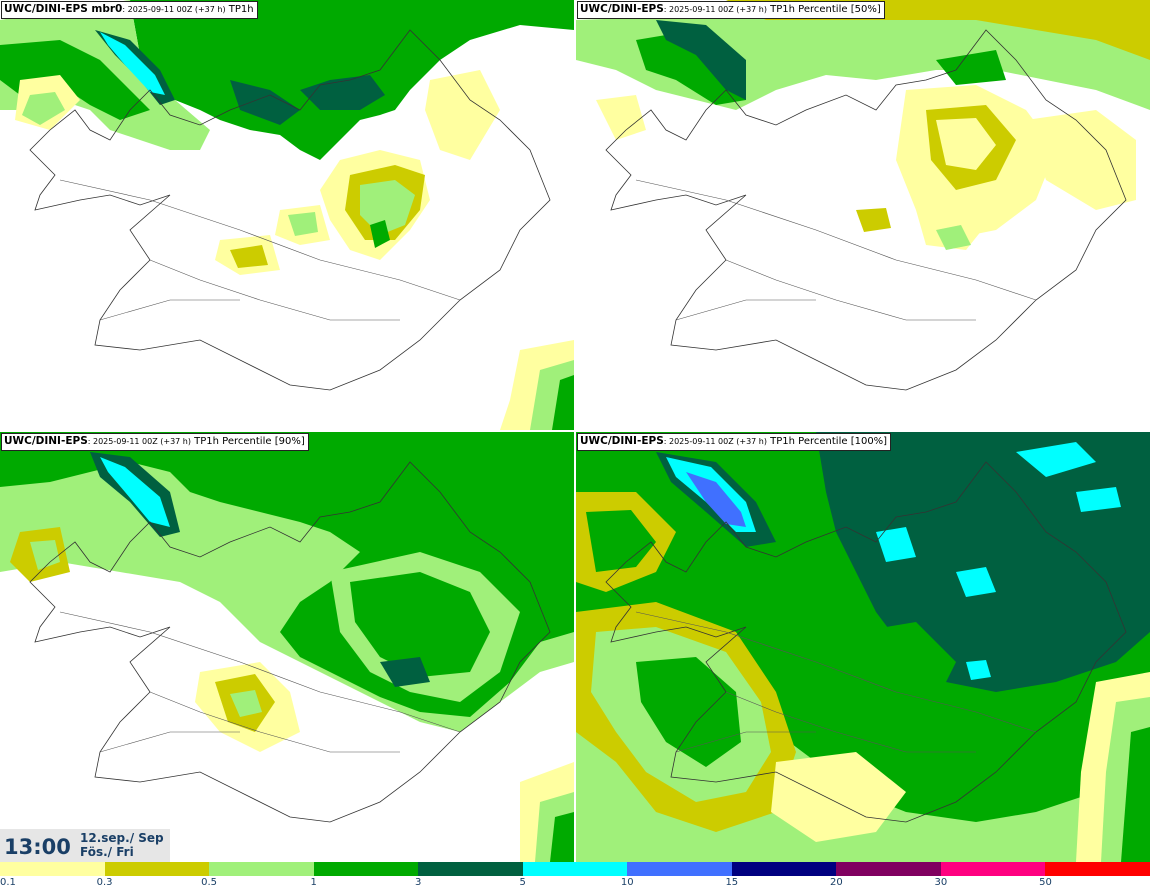 The height and width of the screenshot is (891, 1150). What do you see at coordinates (732, 882) in the screenshot?
I see `colorbar-tick-label: 15` at bounding box center [732, 882].